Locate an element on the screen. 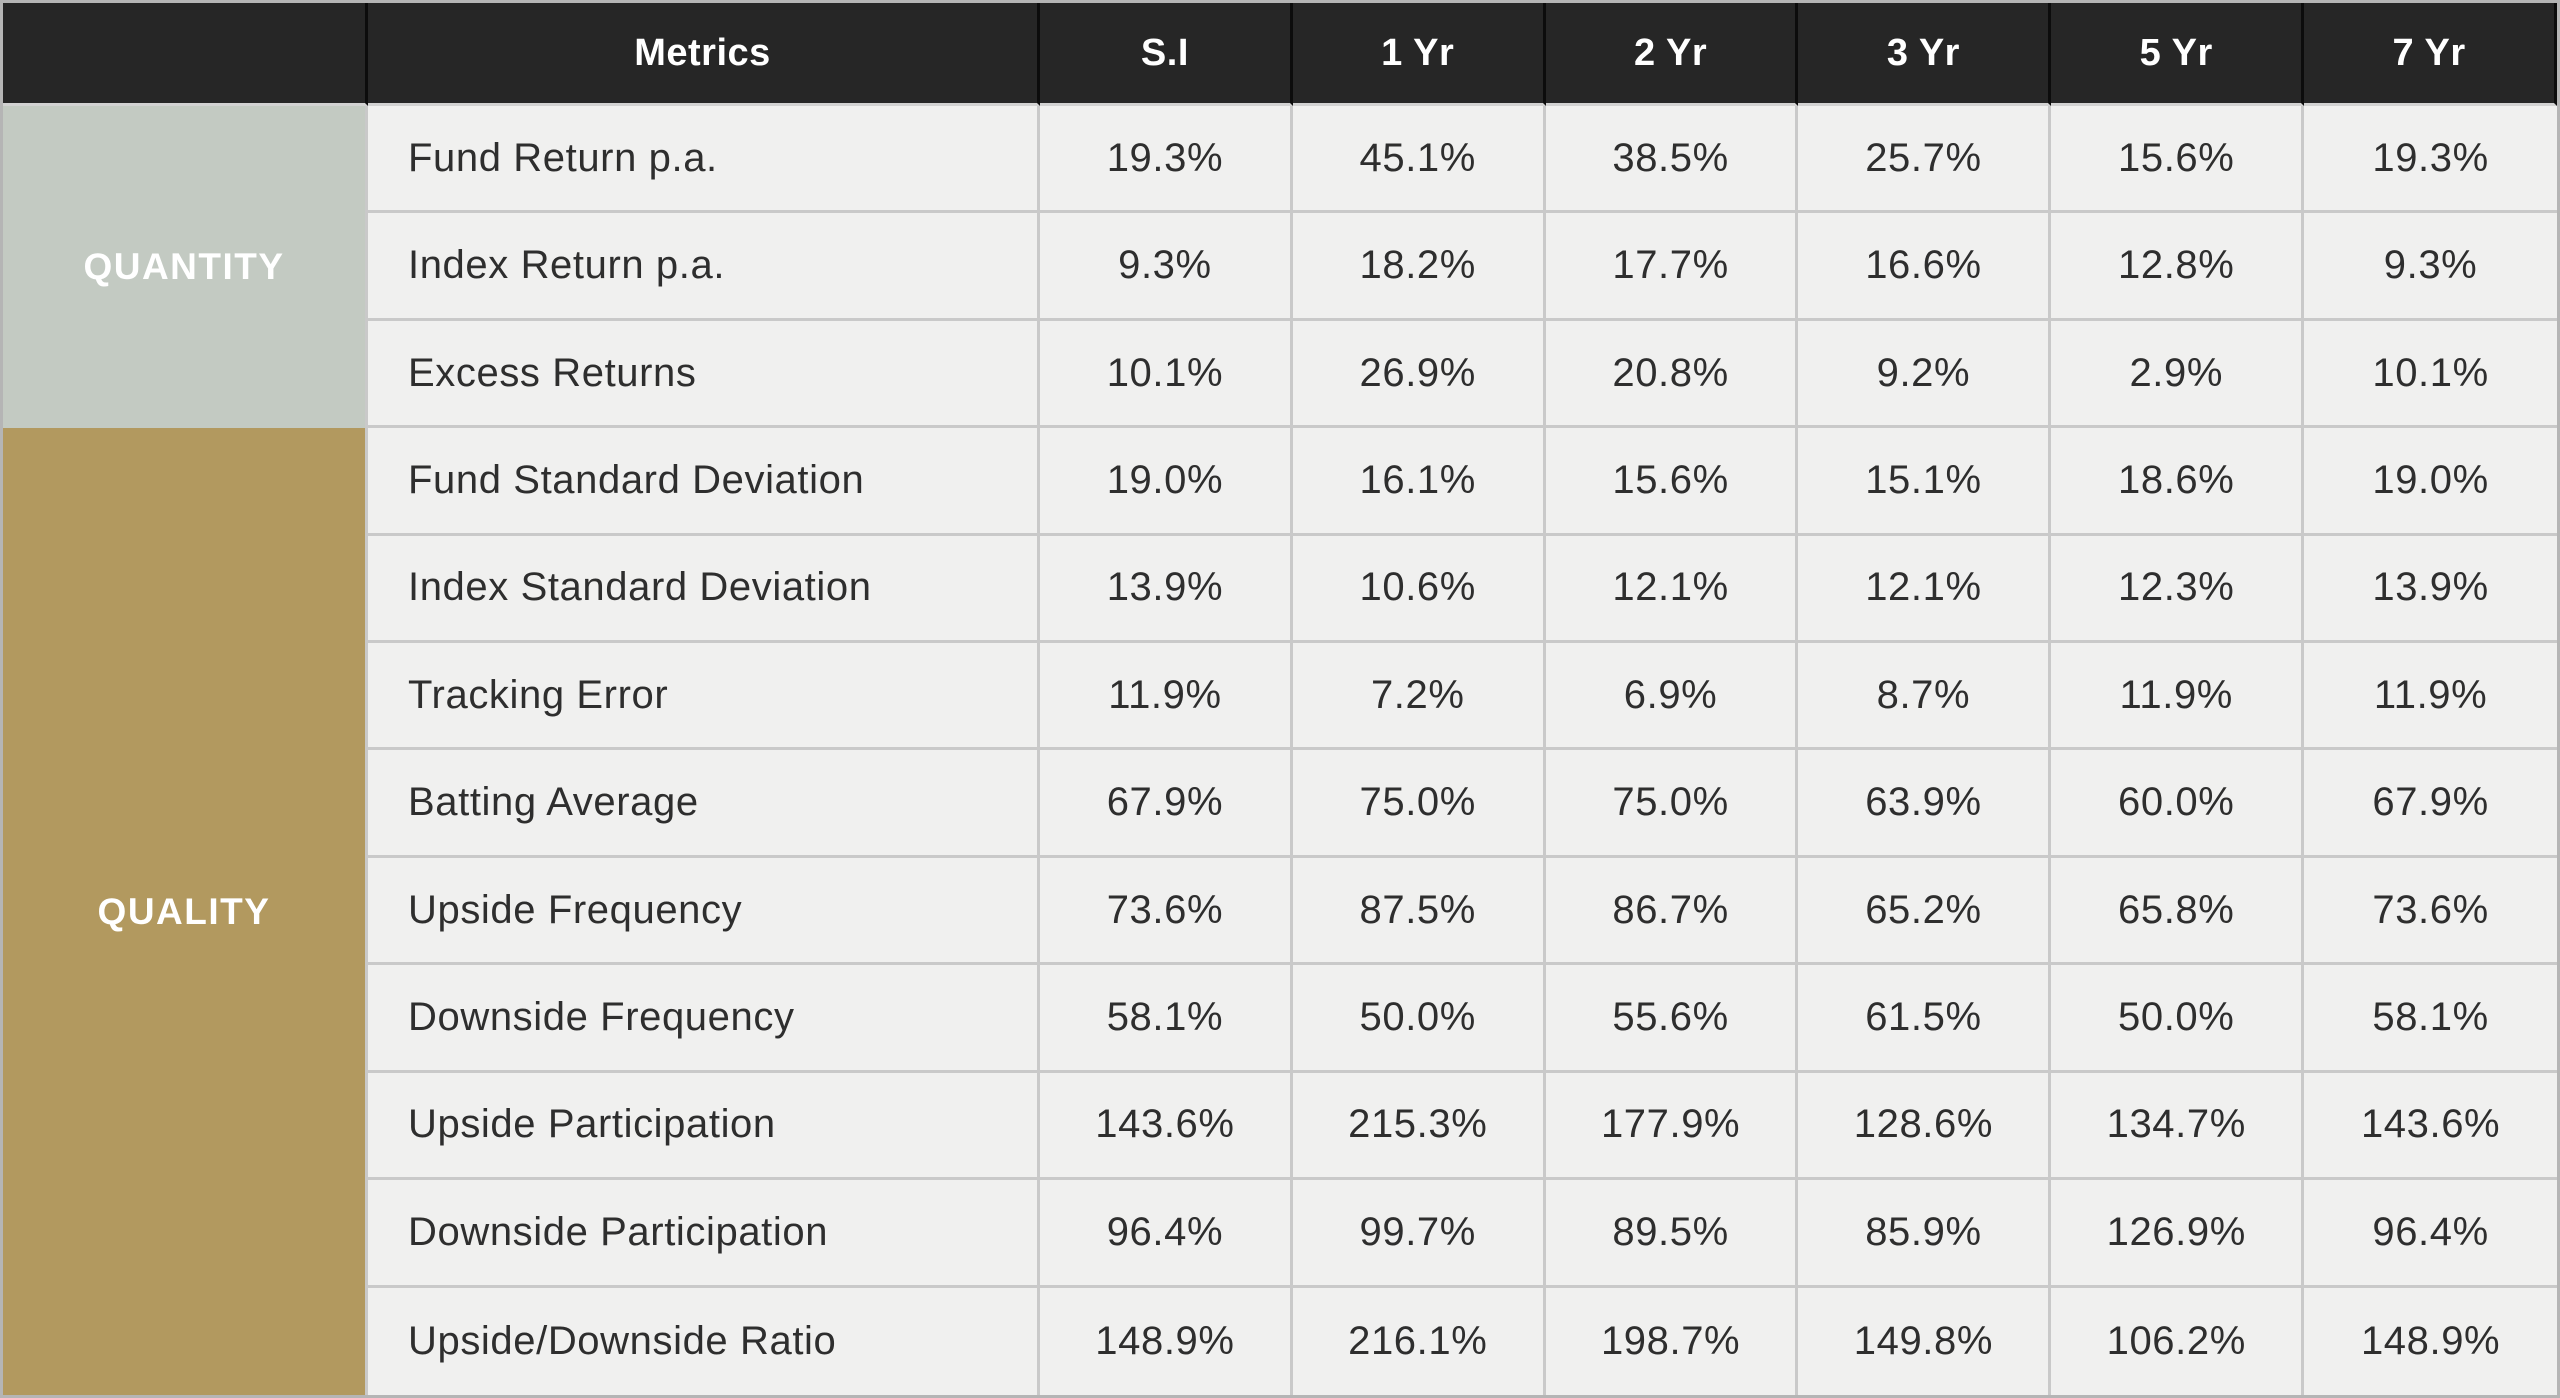 The width and height of the screenshot is (2560, 1398). metric-label: Batting Average is located at coordinates (704, 804).